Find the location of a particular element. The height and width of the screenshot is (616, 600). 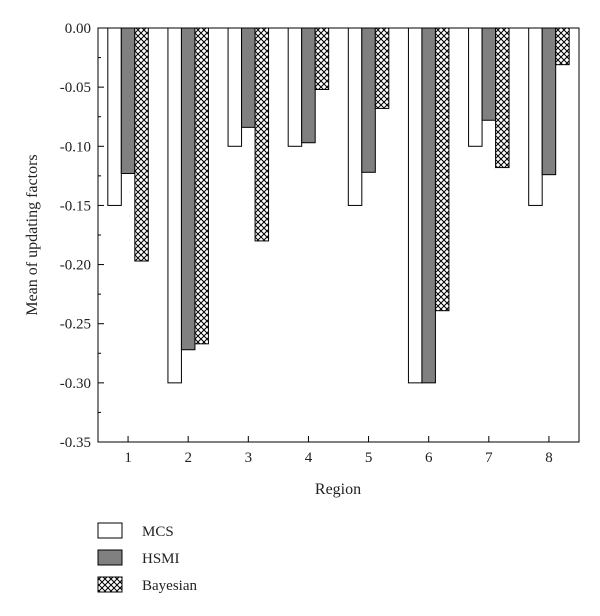

legend-swatch-bayesian is located at coordinates (110, 584).